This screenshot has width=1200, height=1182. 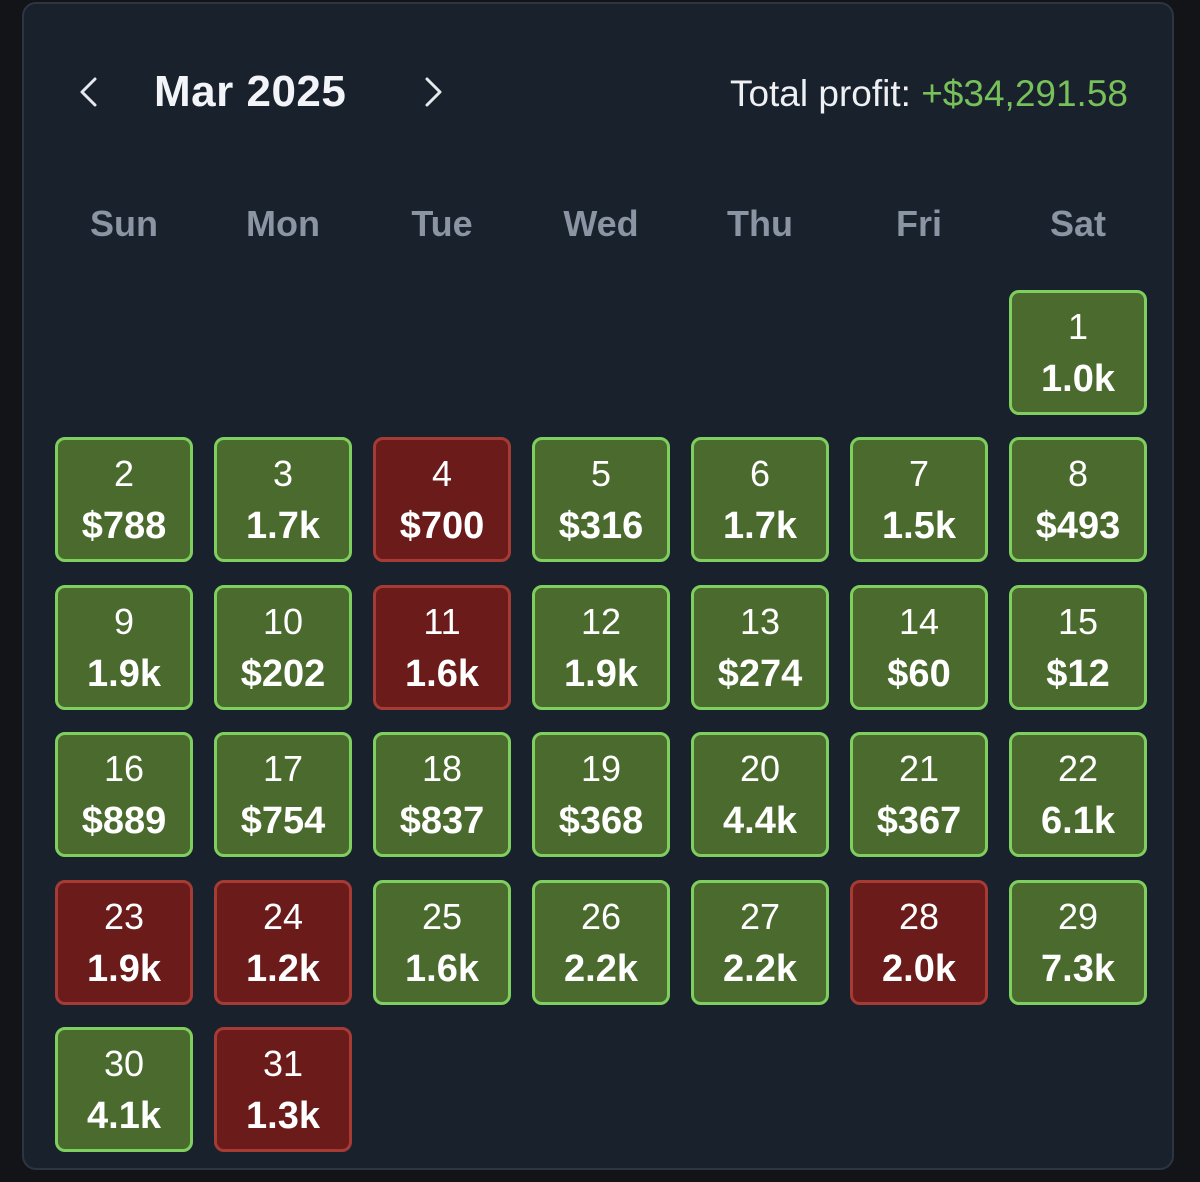 I want to click on weekday-sat: Sat, so click(x=1078, y=223).